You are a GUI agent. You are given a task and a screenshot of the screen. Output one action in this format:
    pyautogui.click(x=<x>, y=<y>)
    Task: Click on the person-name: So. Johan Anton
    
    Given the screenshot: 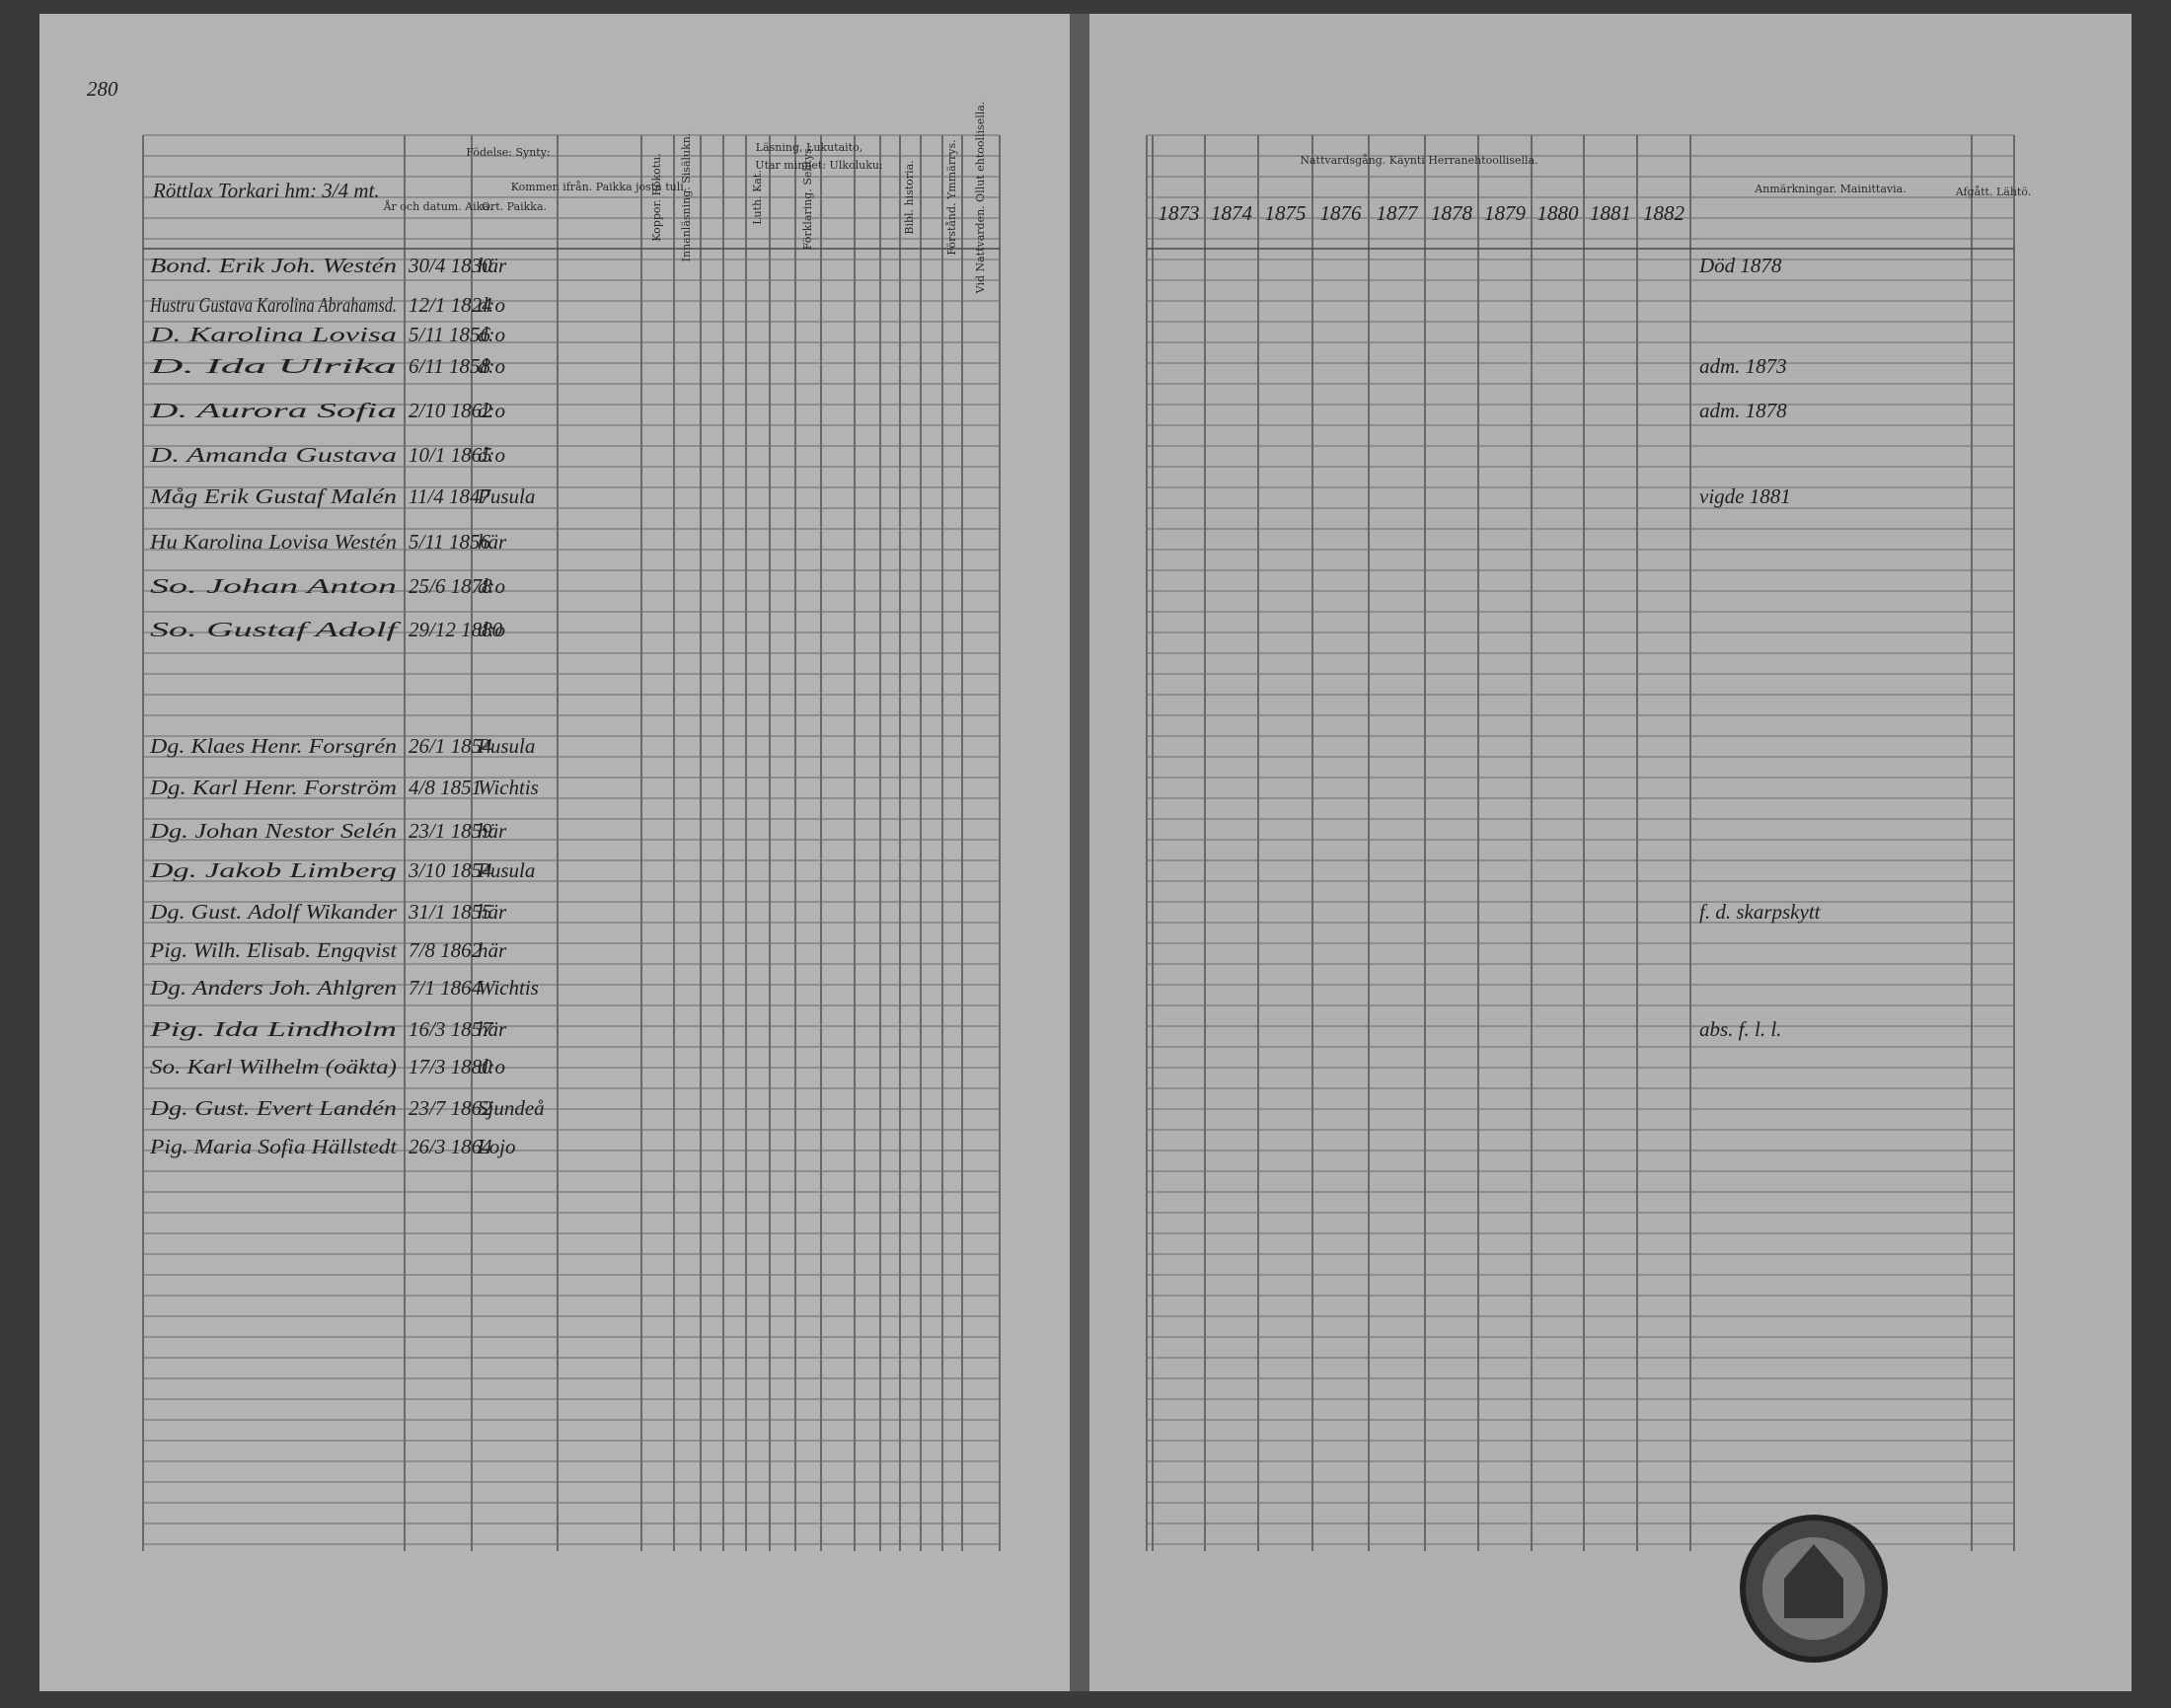 What is the action you would take?
    pyautogui.click(x=273, y=586)
    